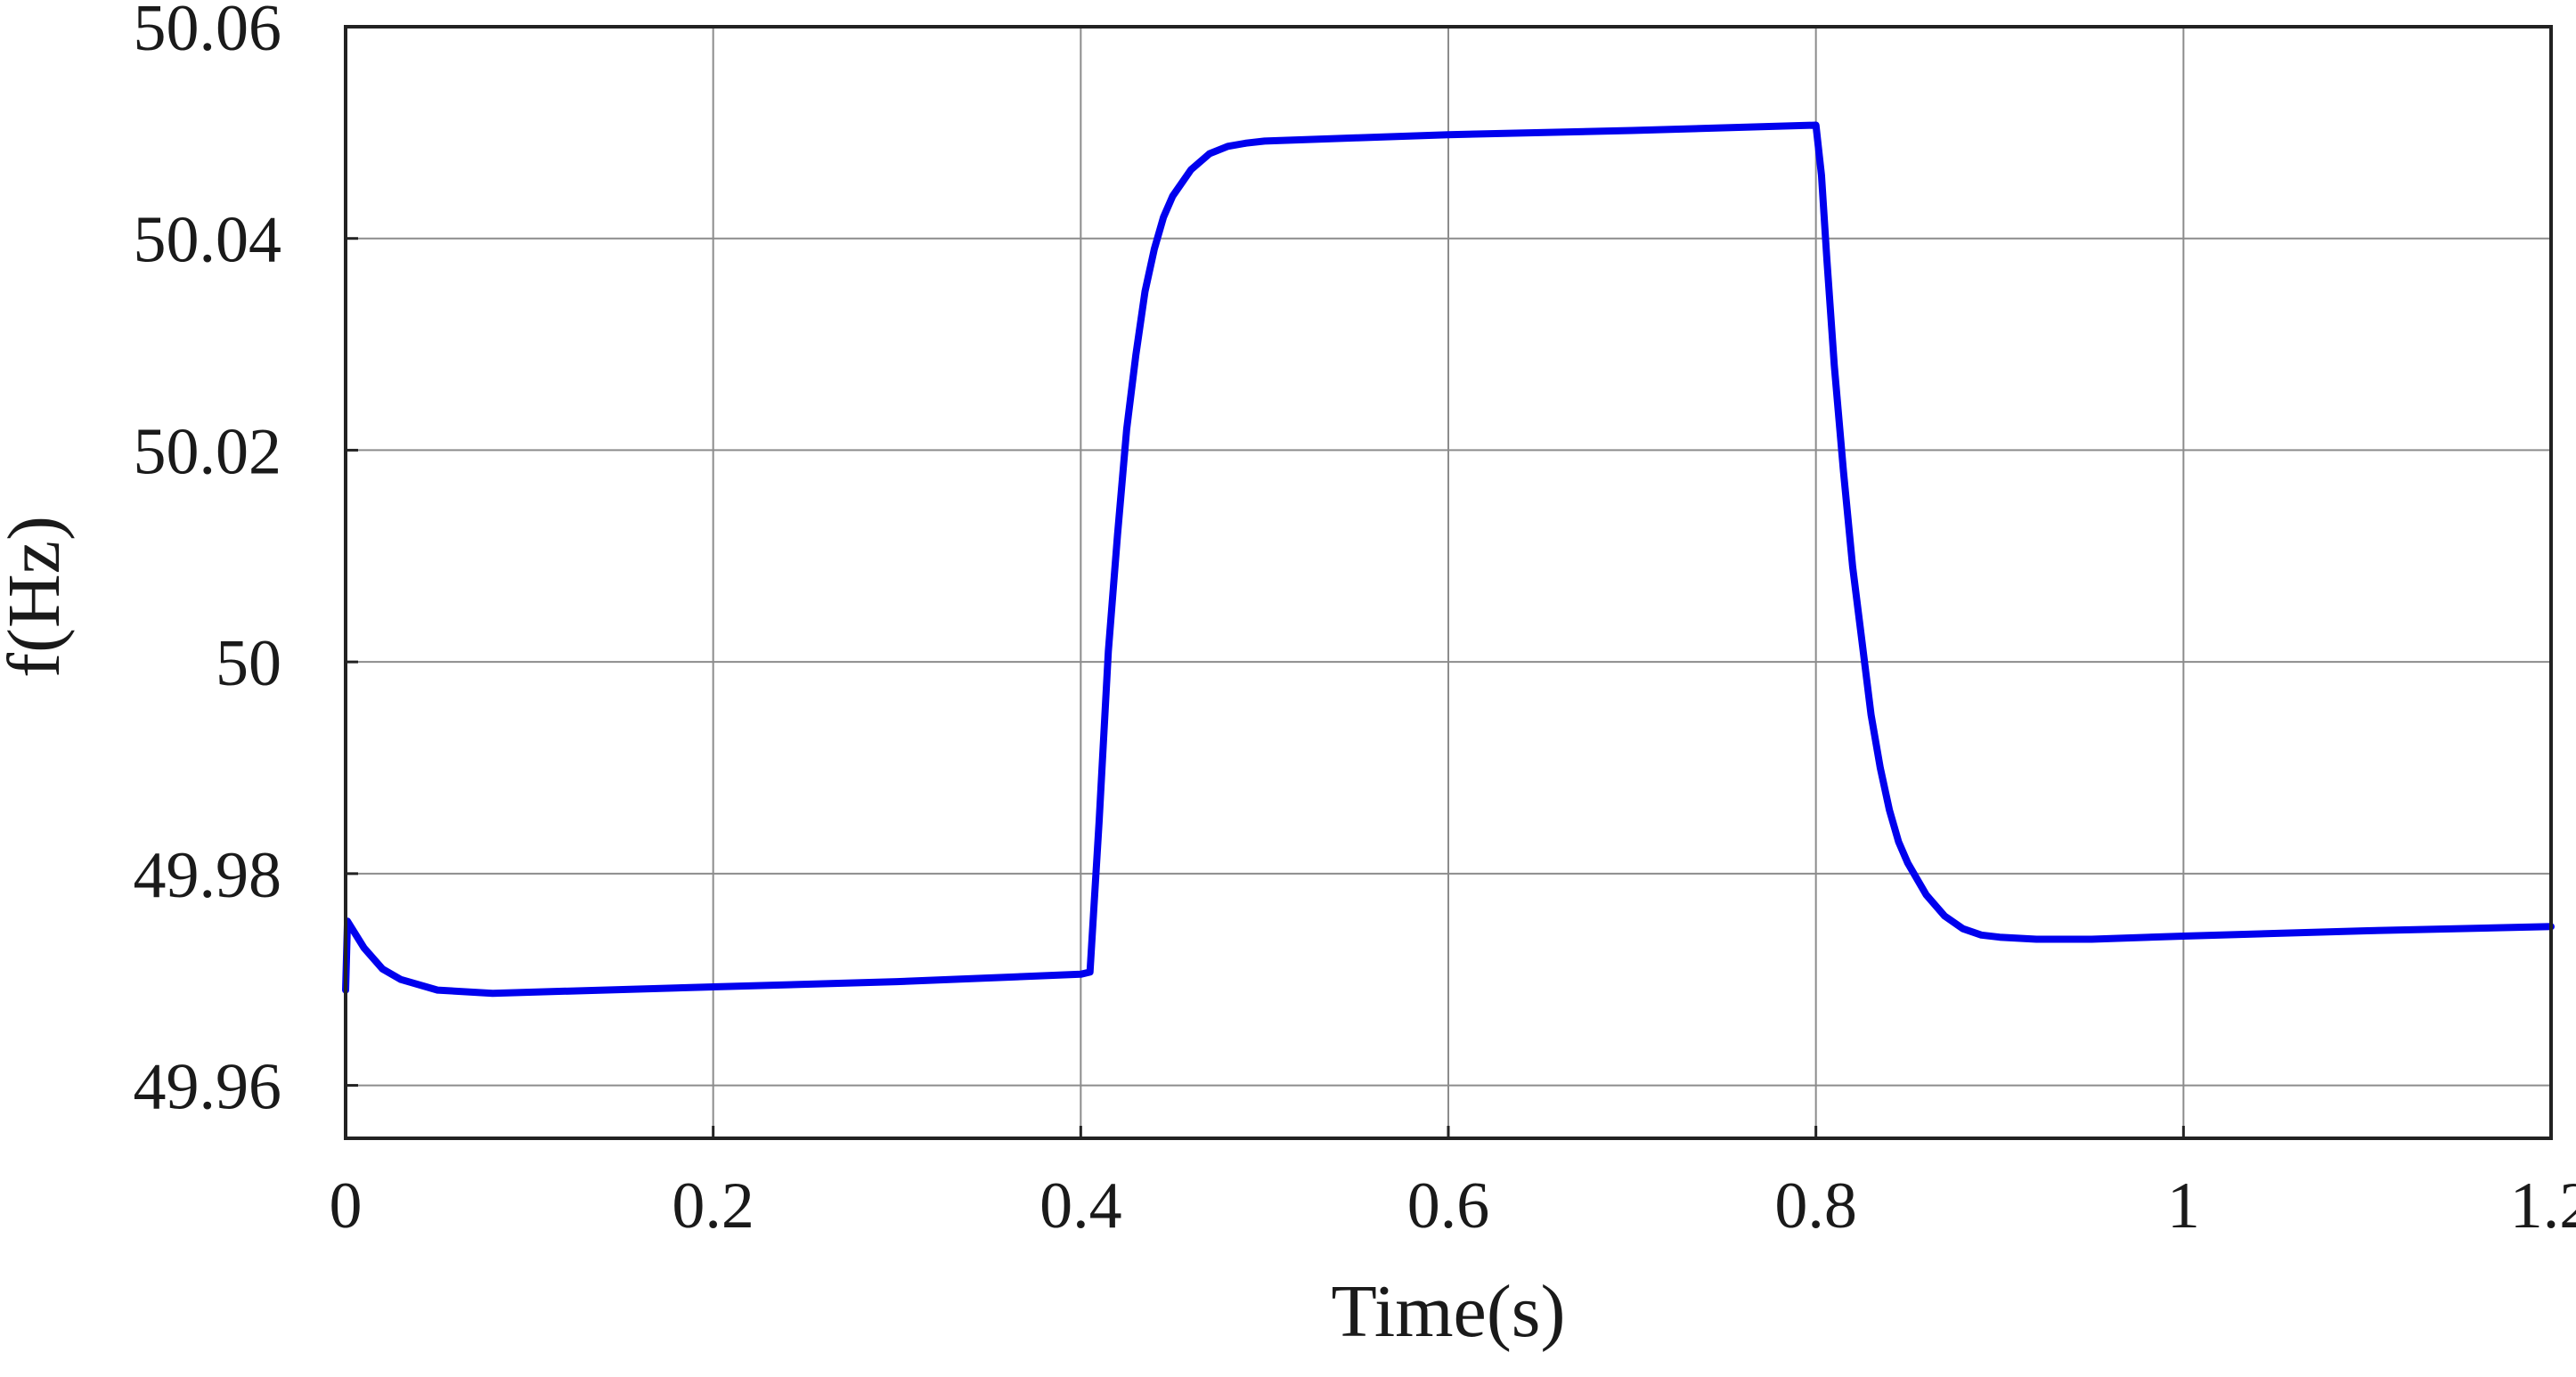 The height and width of the screenshot is (1377, 2576). What do you see at coordinates (208, 32) in the screenshot?
I see `y-tick-label: 50.06` at bounding box center [208, 32].